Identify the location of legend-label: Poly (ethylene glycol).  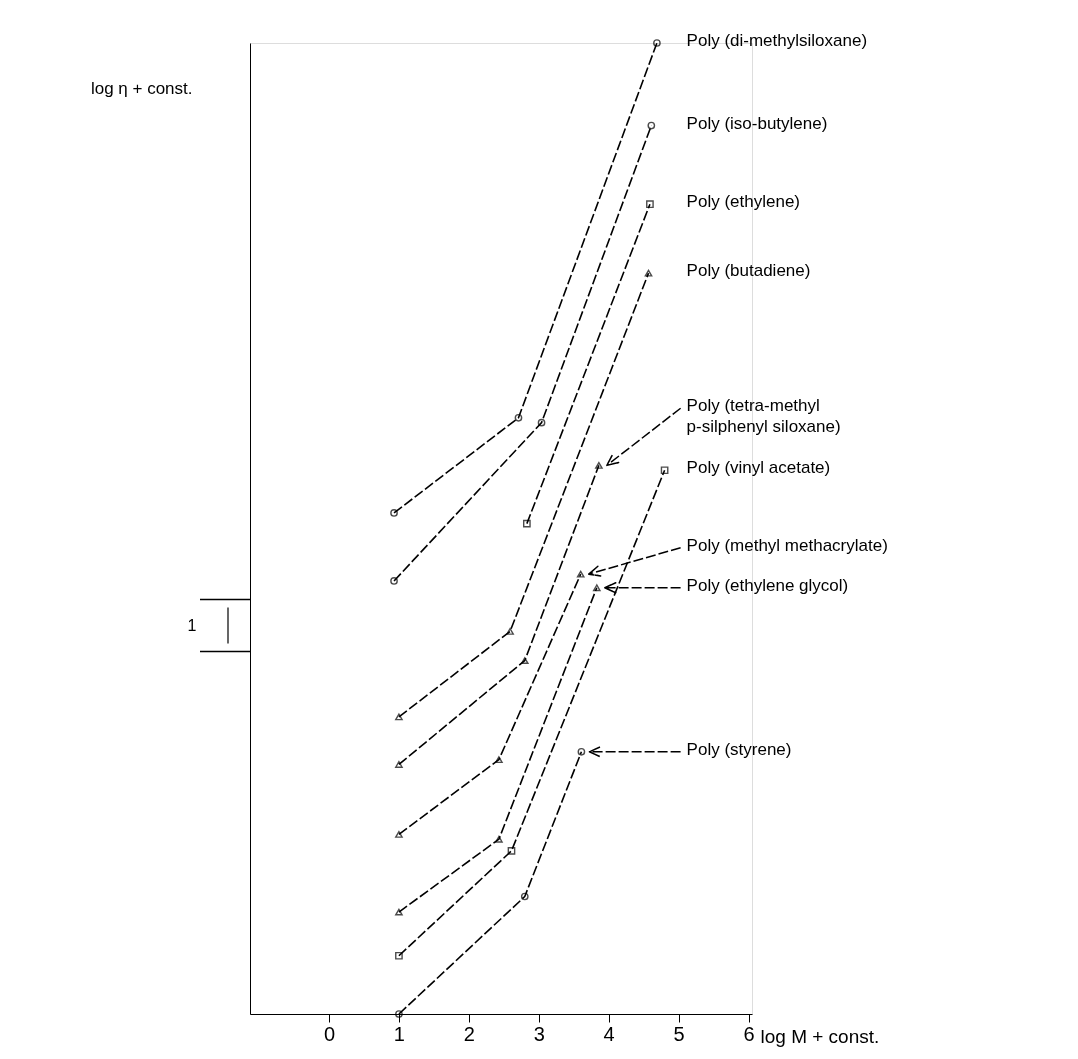
(767, 585).